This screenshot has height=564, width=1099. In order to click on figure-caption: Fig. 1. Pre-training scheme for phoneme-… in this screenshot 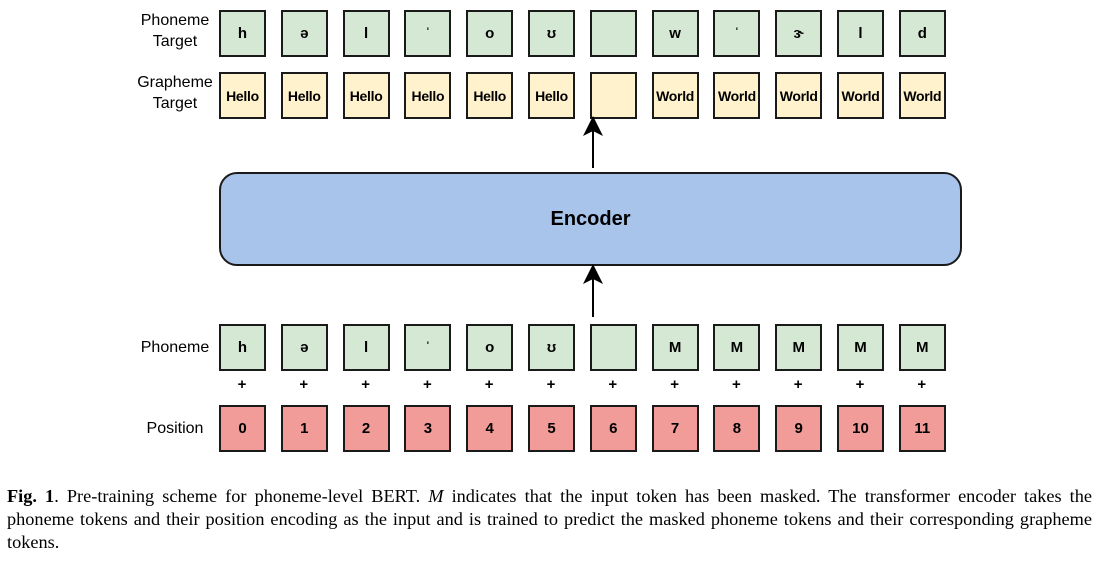, I will do `click(549, 519)`.